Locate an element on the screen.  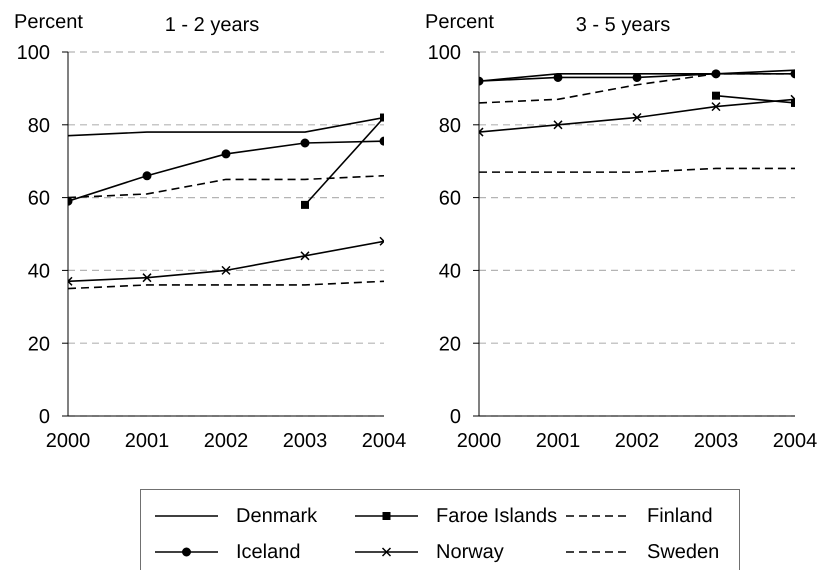
legend-label: Iceland is located at coordinates (268, 552).